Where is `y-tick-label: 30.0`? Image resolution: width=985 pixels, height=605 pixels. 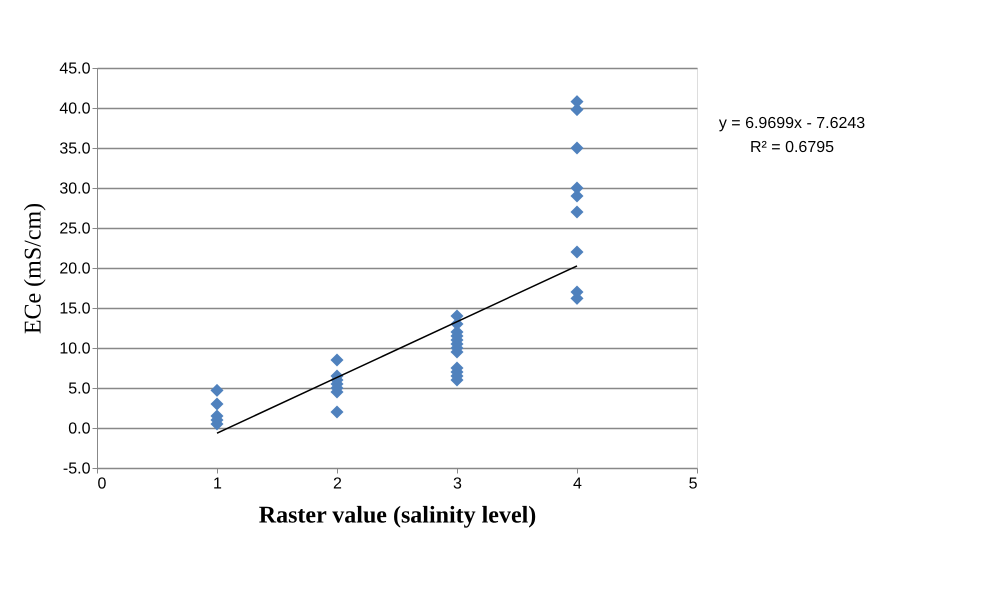 y-tick-label: 30.0 is located at coordinates (75, 189).